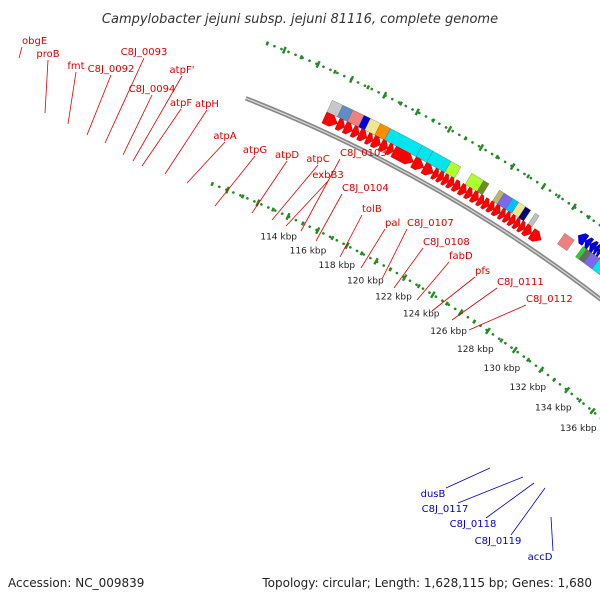 The width and height of the screenshot is (600, 600). What do you see at coordinates (224, 136) in the screenshot?
I see `gene-label-forward: atpA` at bounding box center [224, 136].